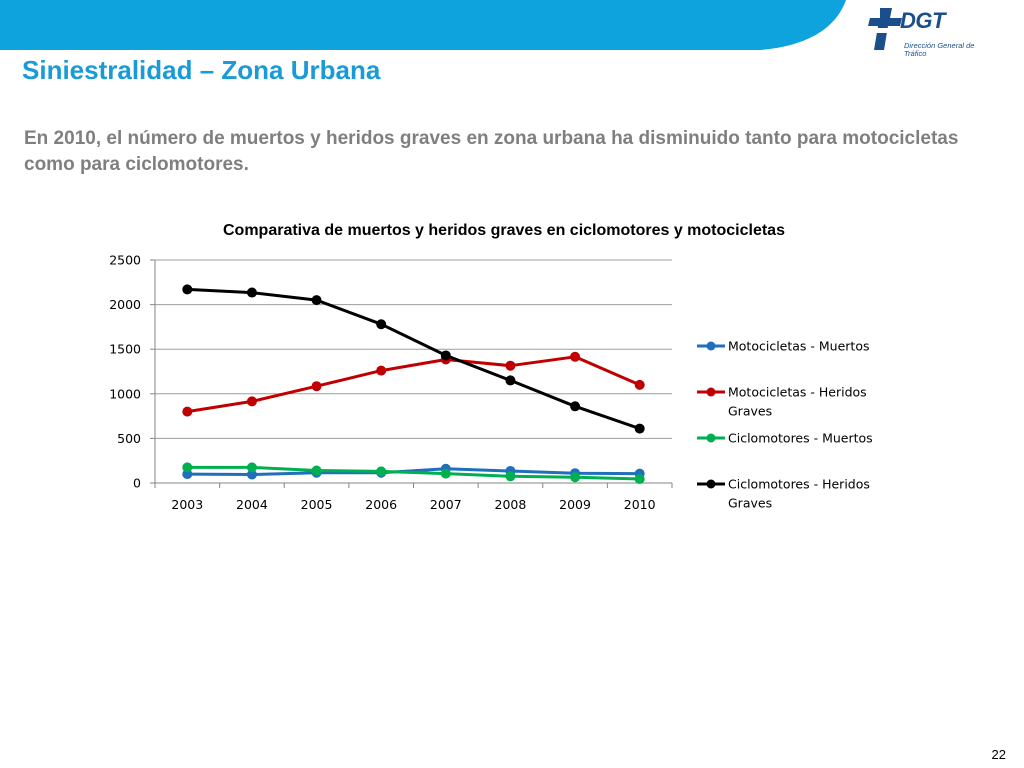 The image size is (1024, 768). What do you see at coordinates (252, 504) in the screenshot?
I see `x-tick-label: 2004` at bounding box center [252, 504].